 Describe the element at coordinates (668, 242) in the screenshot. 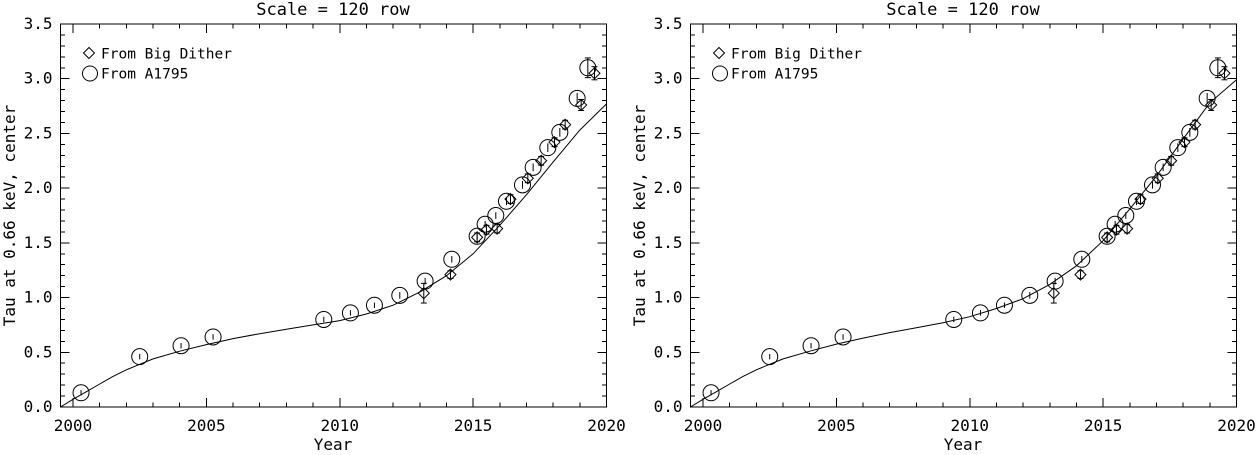

I see `y-tick-label: 1.5` at that location.